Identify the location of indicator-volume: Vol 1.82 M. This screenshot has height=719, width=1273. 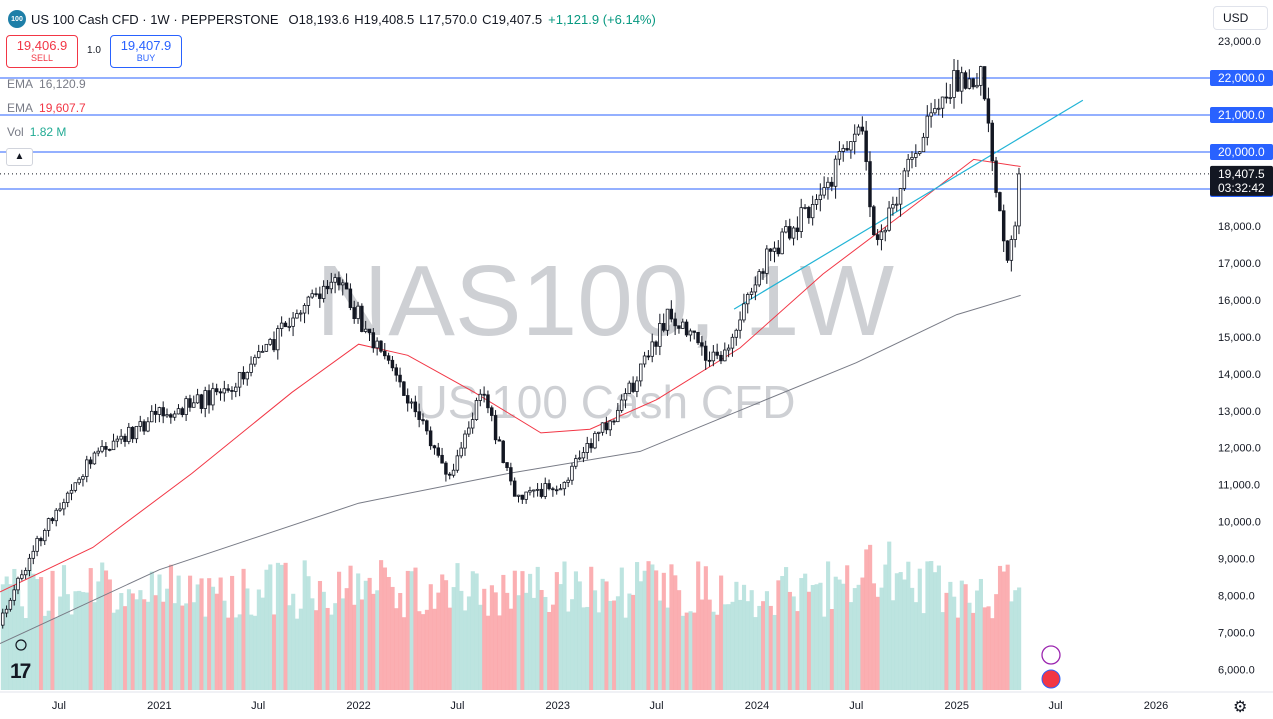
(36, 132).